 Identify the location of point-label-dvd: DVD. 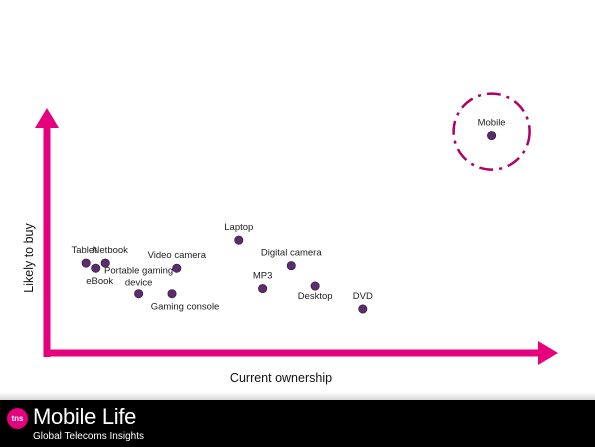
(363, 296).